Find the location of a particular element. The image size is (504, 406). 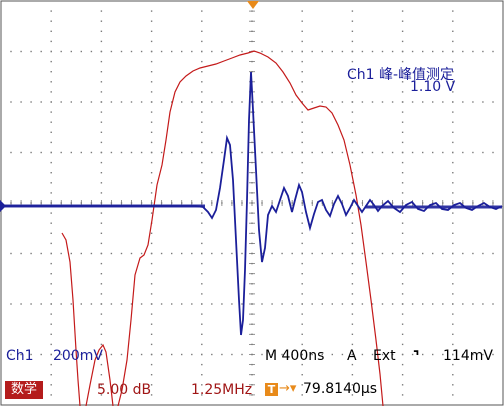

math-scale: 5.00 dB is located at coordinates (124, 390).